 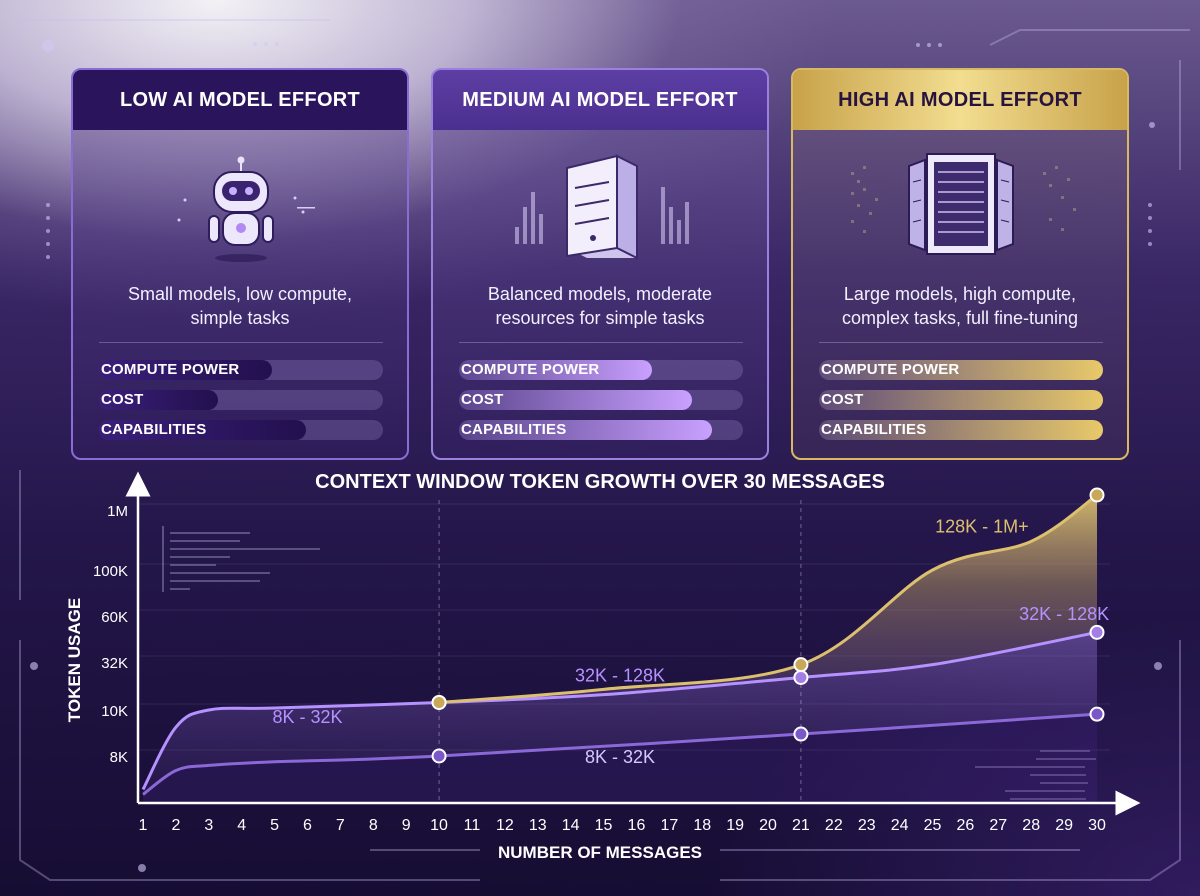 I want to click on server-rack-icon, so click(x=963, y=204).